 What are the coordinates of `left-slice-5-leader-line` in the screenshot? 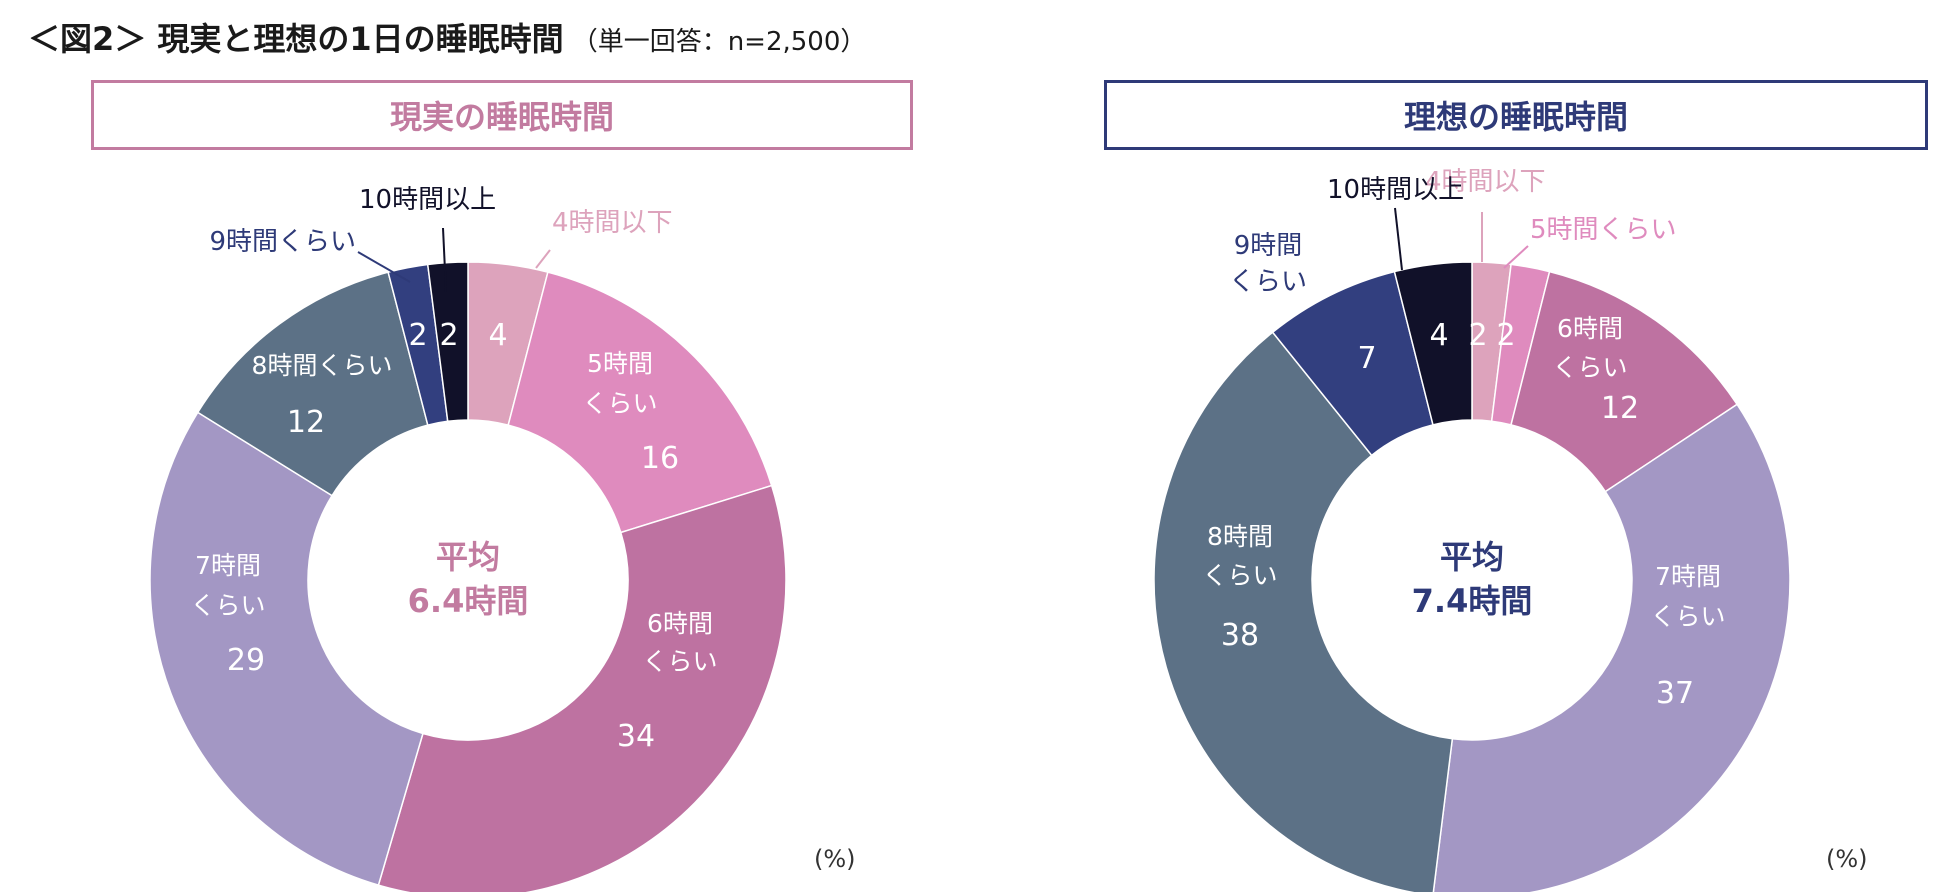 It's located at (384, 267).